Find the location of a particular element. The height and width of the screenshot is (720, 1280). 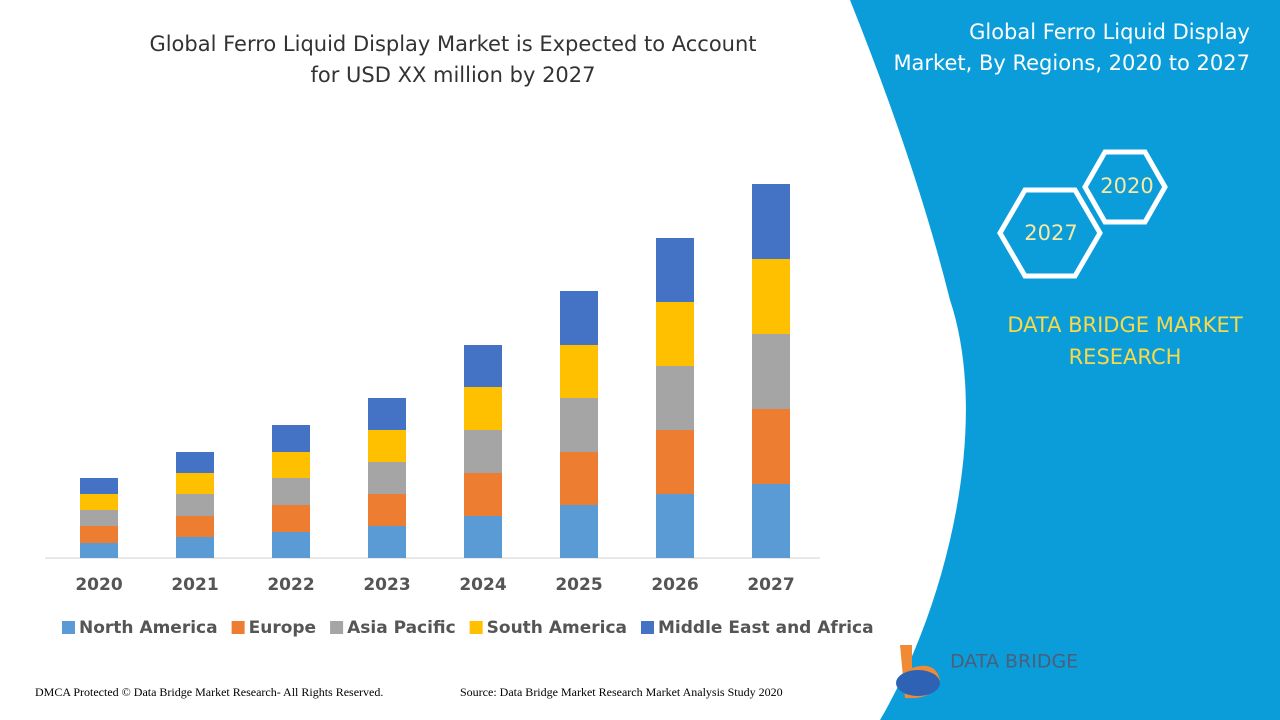

brand-text: RESEARCH is located at coordinates (1125, 357).